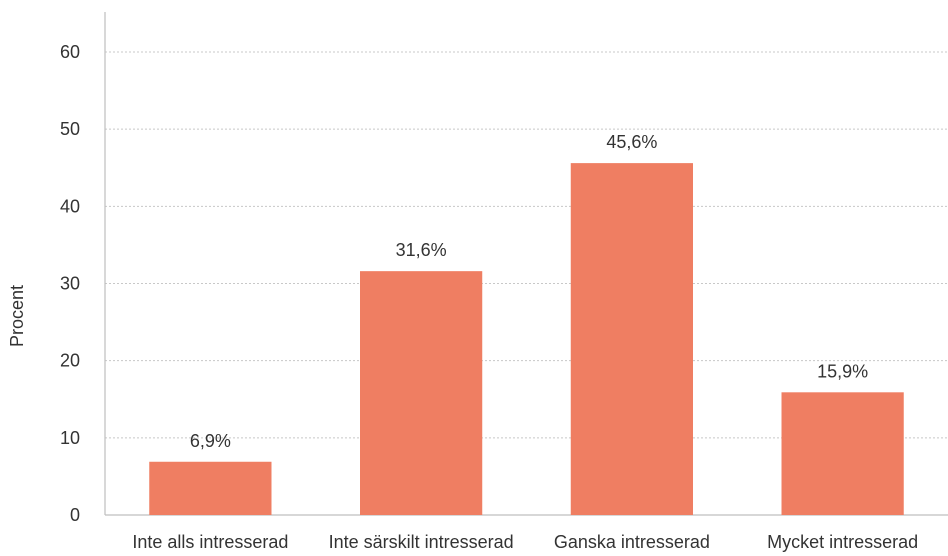  Describe the element at coordinates (421, 250) in the screenshot. I see `data-label: 31,6%` at that location.